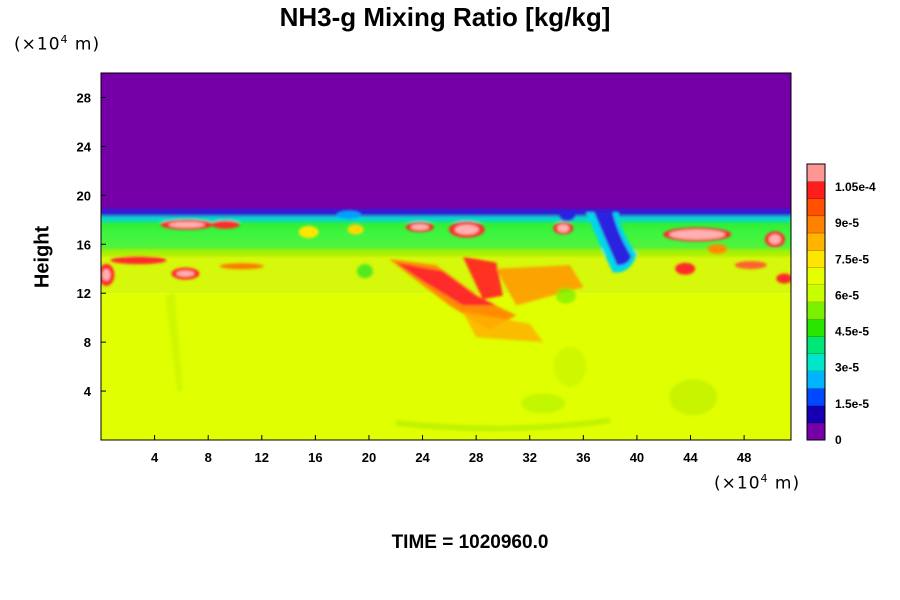  I want to click on x-tick-label: 4, so click(155, 457).